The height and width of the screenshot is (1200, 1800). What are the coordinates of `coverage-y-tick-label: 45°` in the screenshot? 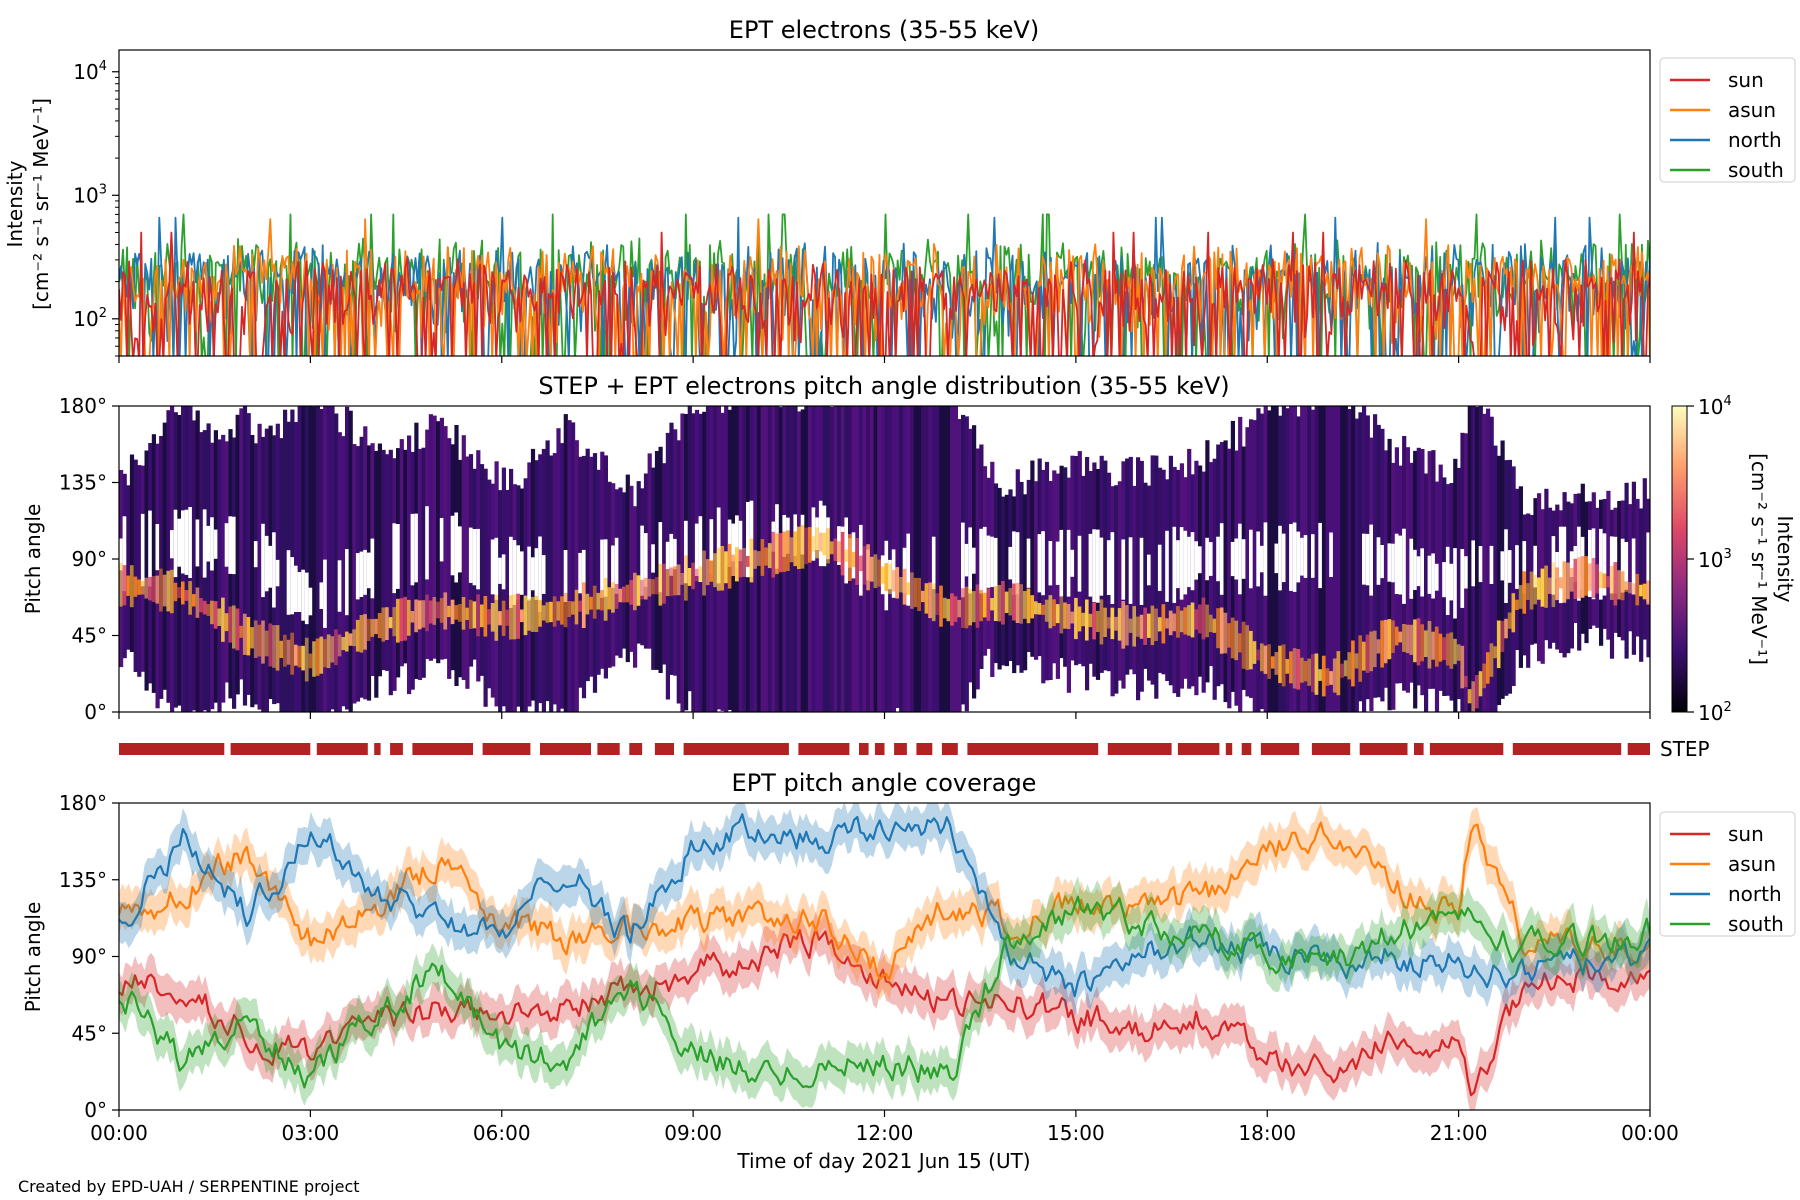 It's located at (89, 1033).